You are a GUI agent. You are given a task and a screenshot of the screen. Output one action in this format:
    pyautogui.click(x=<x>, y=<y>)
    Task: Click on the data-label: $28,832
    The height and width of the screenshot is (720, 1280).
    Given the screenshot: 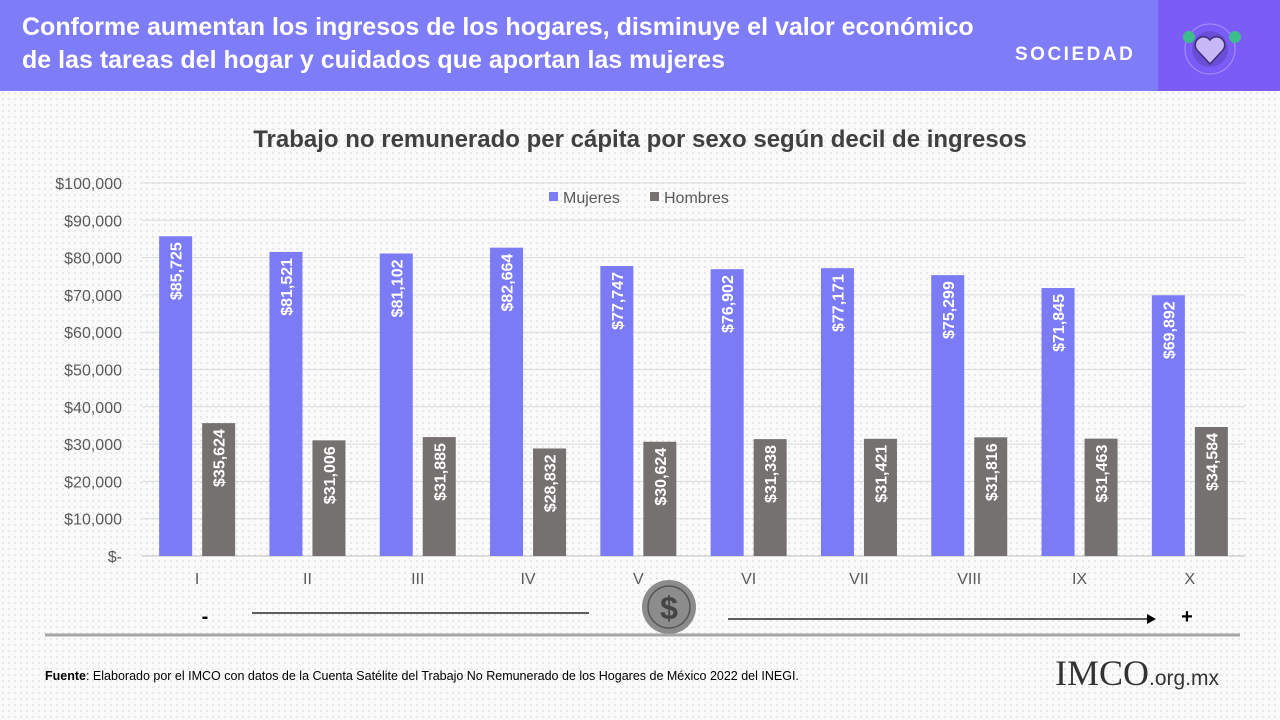 What is the action you would take?
    pyautogui.click(x=551, y=483)
    